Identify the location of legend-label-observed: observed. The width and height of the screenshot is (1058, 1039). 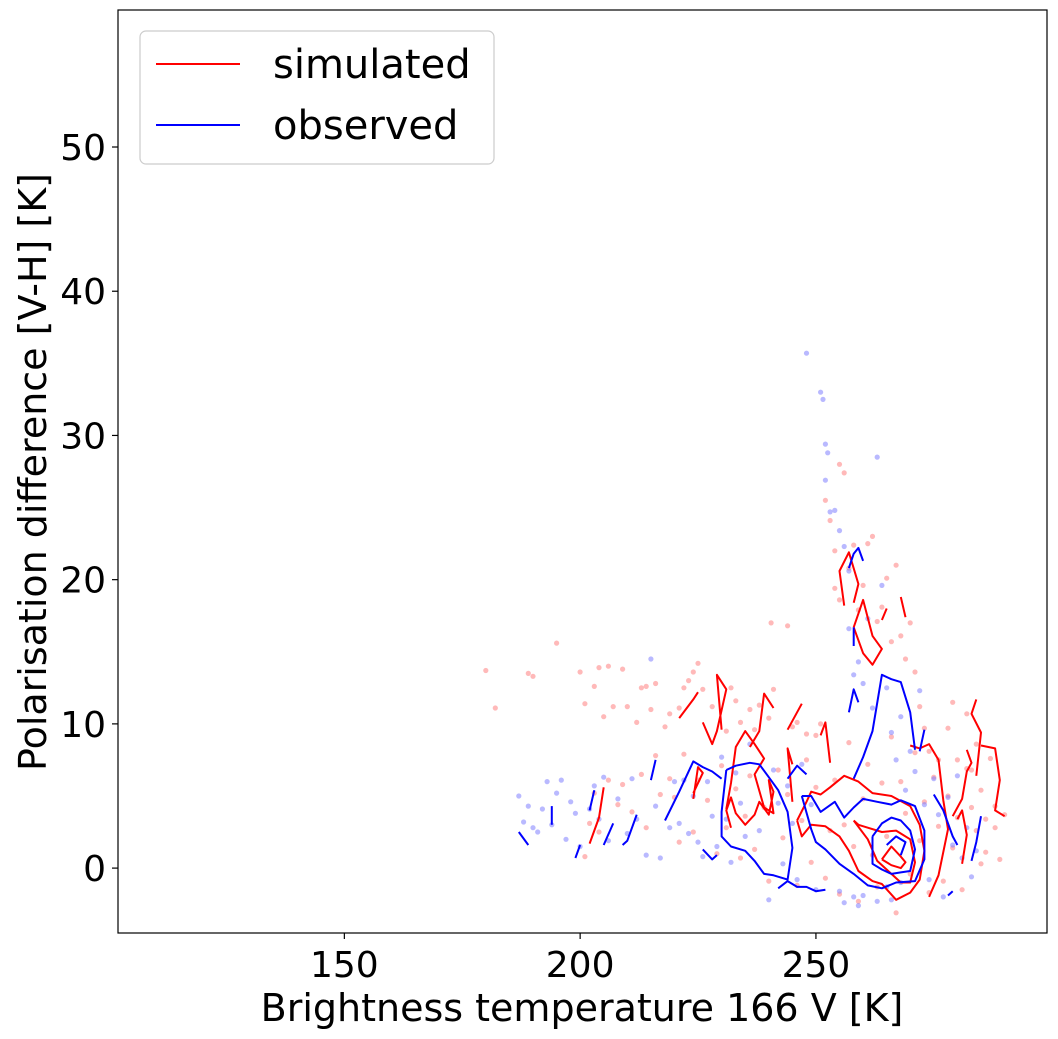
(365, 126).